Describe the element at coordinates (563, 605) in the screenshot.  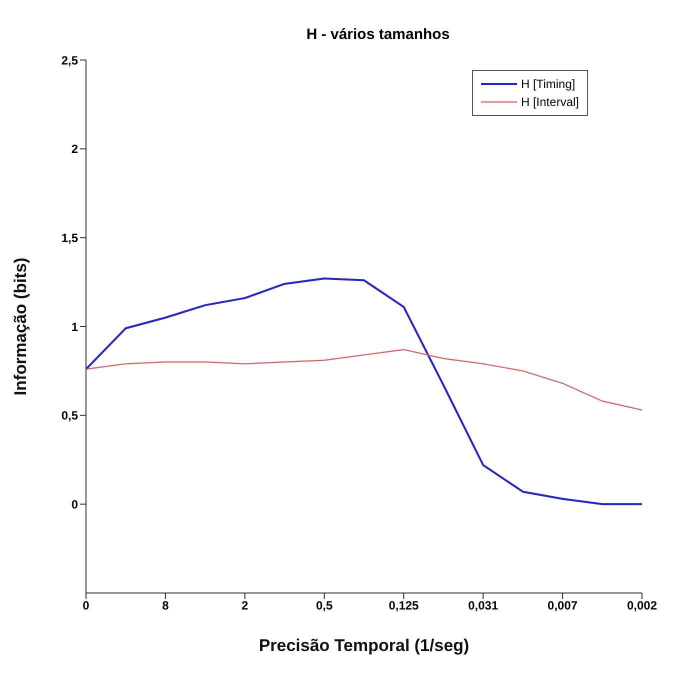
I see `x-tick-label: 0,007` at that location.